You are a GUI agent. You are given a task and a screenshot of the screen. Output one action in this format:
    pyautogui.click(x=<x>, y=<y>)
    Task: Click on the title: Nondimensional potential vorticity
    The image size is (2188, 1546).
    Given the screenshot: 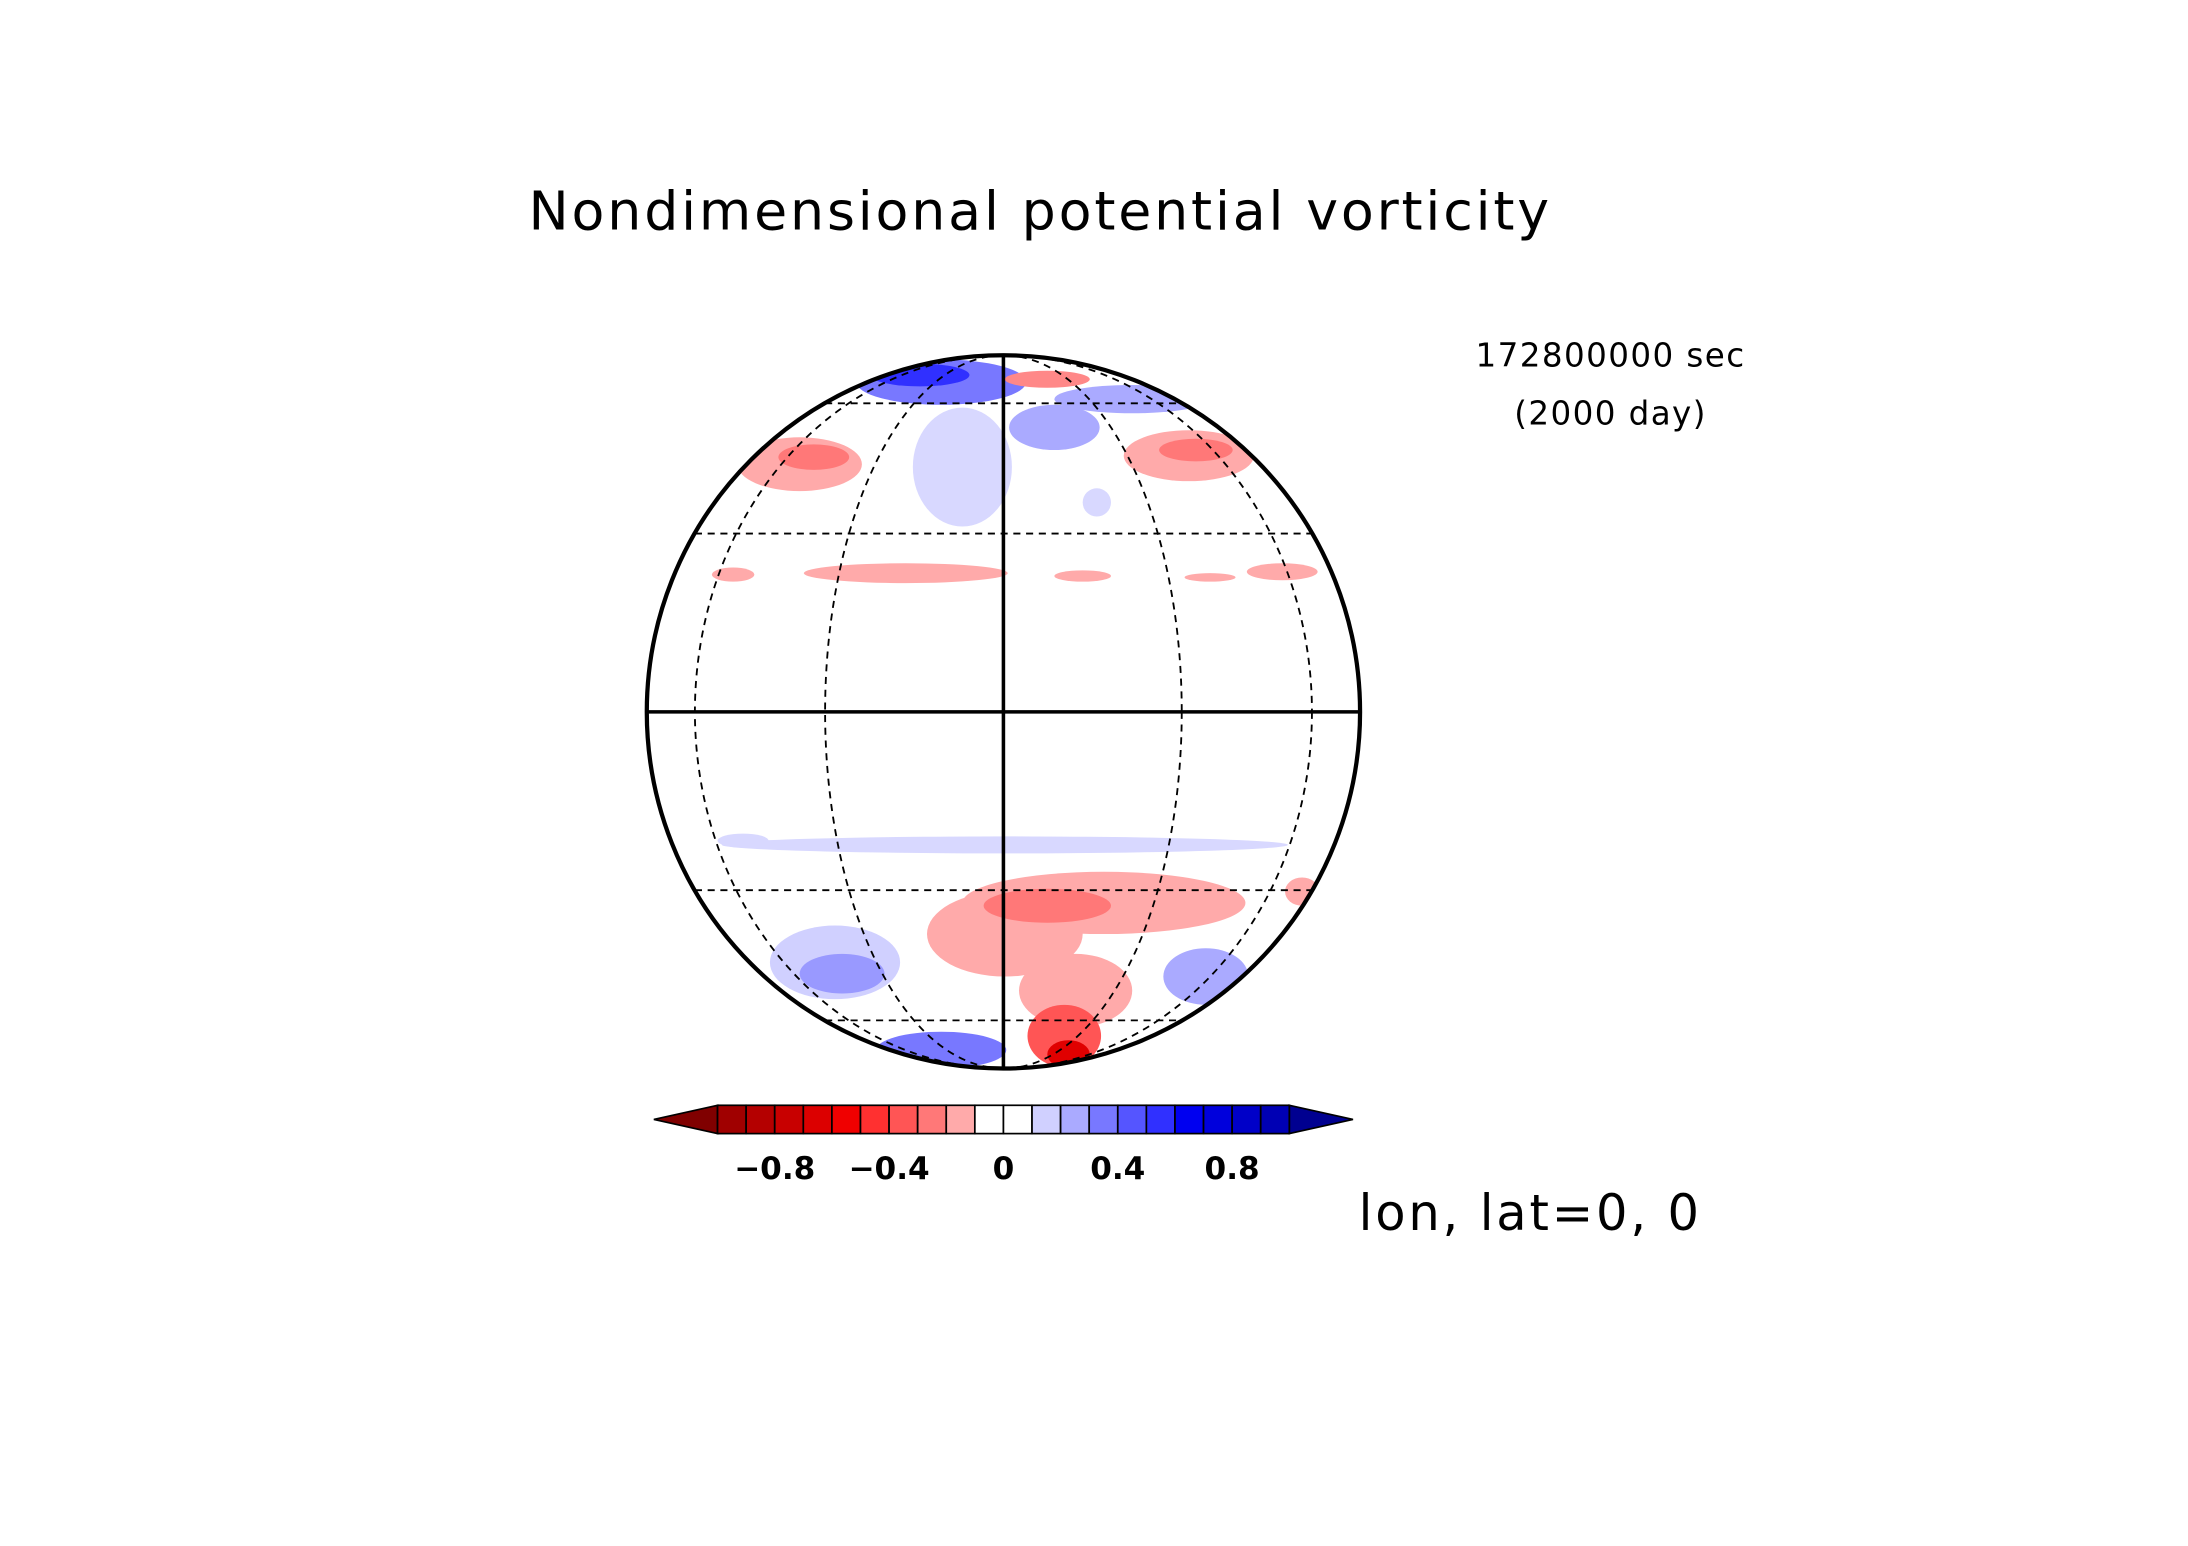 What is the action you would take?
    pyautogui.click(x=1040, y=210)
    